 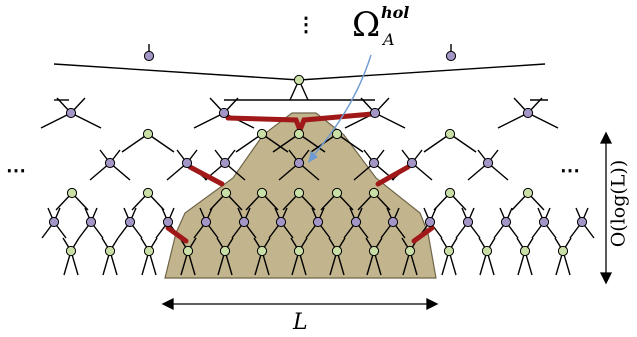 I want to click on omega-subscript: A, so click(x=389, y=39).